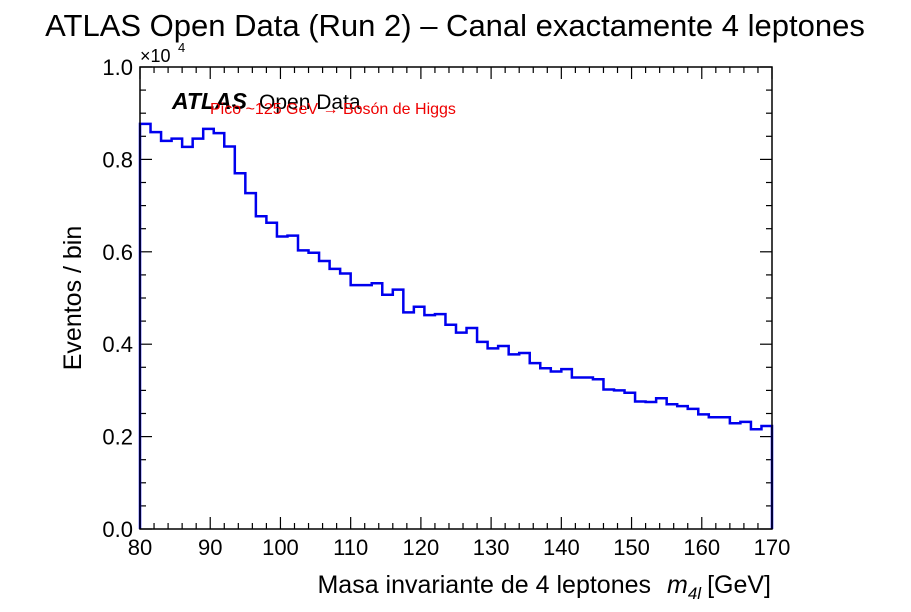 This screenshot has width=911, height=612. What do you see at coordinates (117, 344) in the screenshot?
I see `y-tick-label: 0.4` at bounding box center [117, 344].